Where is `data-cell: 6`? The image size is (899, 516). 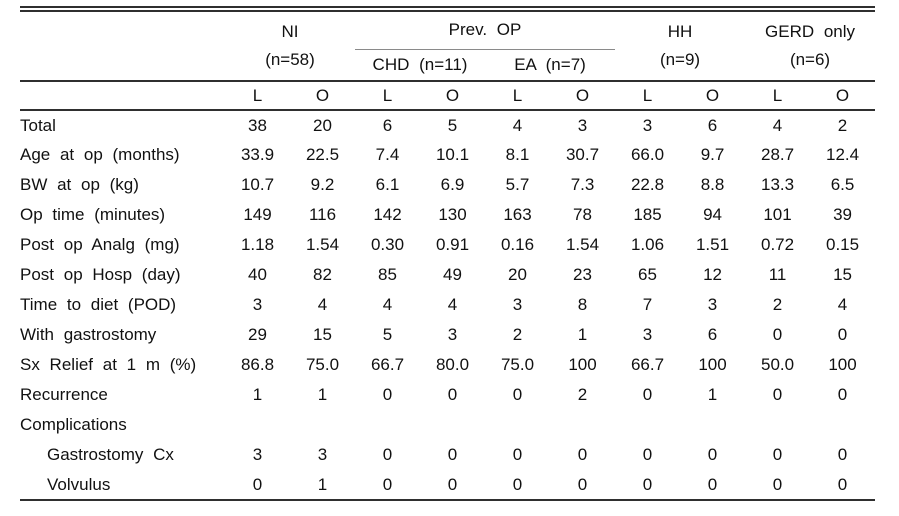 data-cell: 6 is located at coordinates (712, 125).